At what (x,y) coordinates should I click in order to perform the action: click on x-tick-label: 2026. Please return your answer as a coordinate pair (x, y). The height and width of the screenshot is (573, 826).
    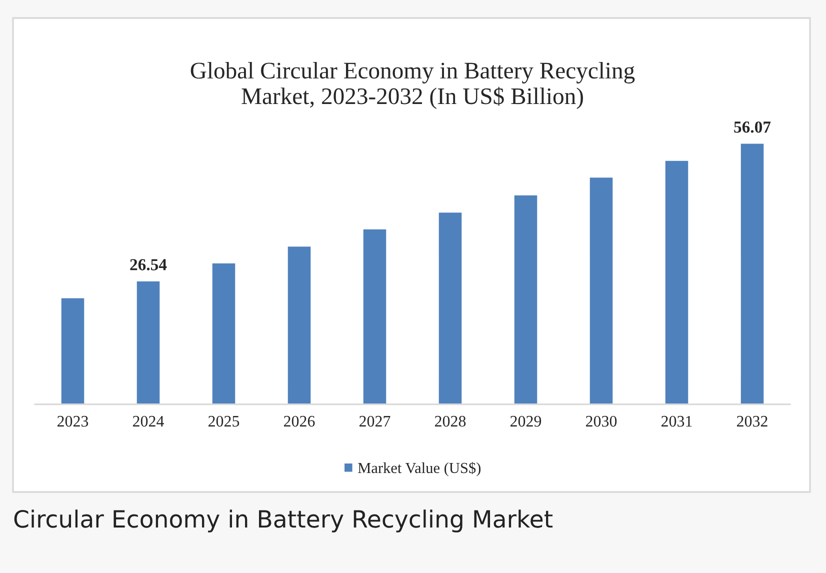
    Looking at the image, I should click on (299, 421).